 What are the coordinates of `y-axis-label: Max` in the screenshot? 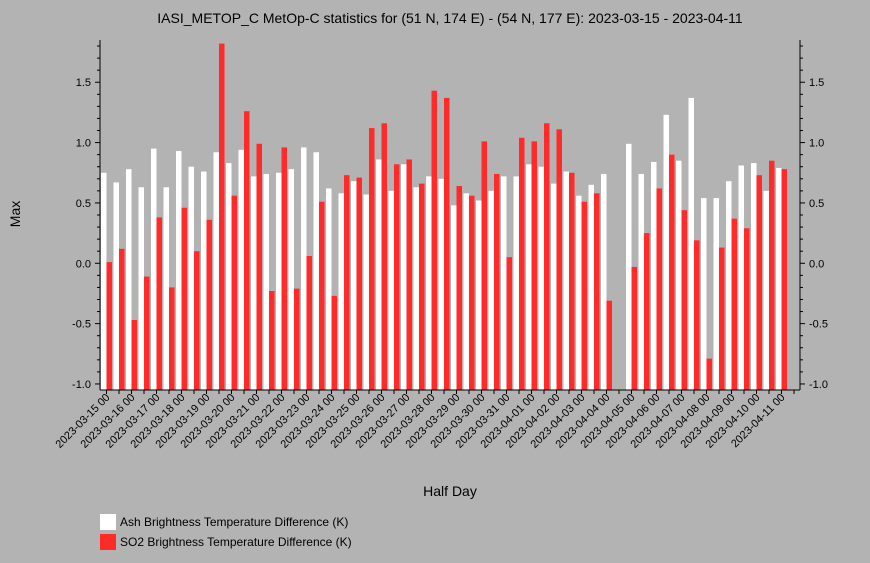 It's located at (15, 214).